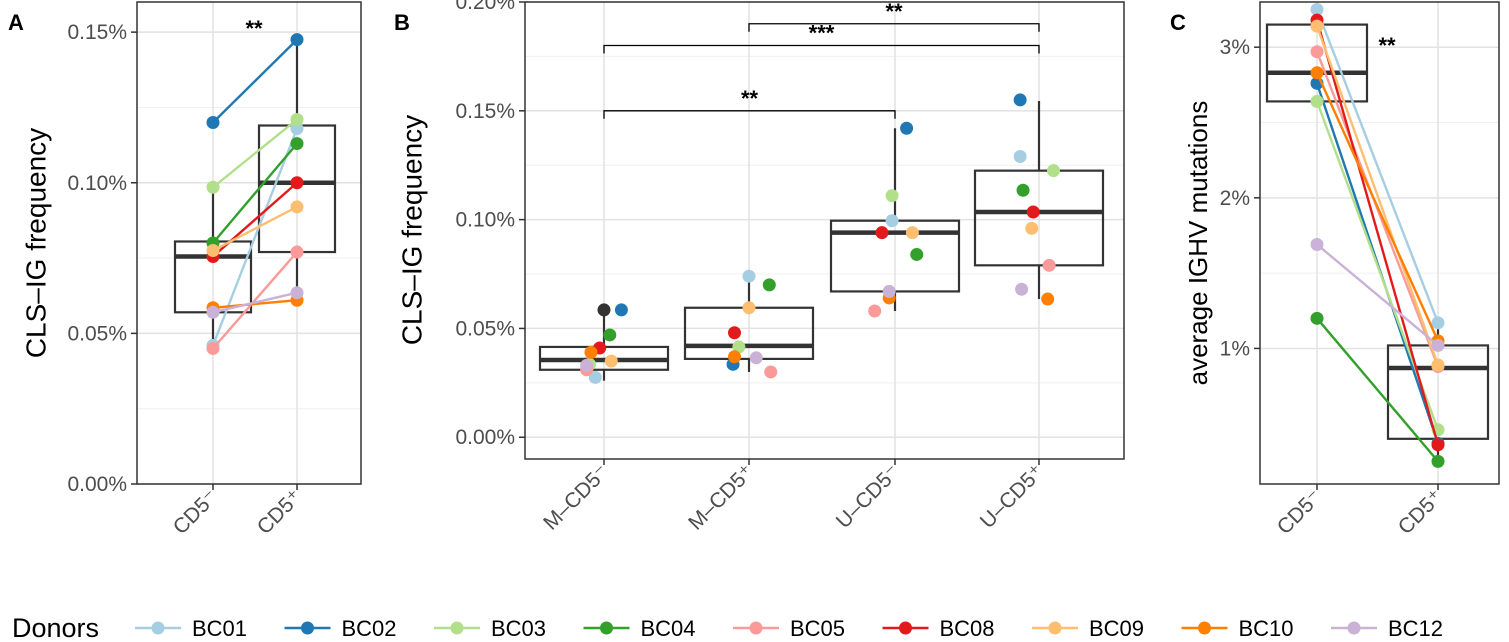 The image size is (1509, 642). What do you see at coordinates (97, 183) in the screenshot?
I see `y-tick-label-a: 0.10%` at bounding box center [97, 183].